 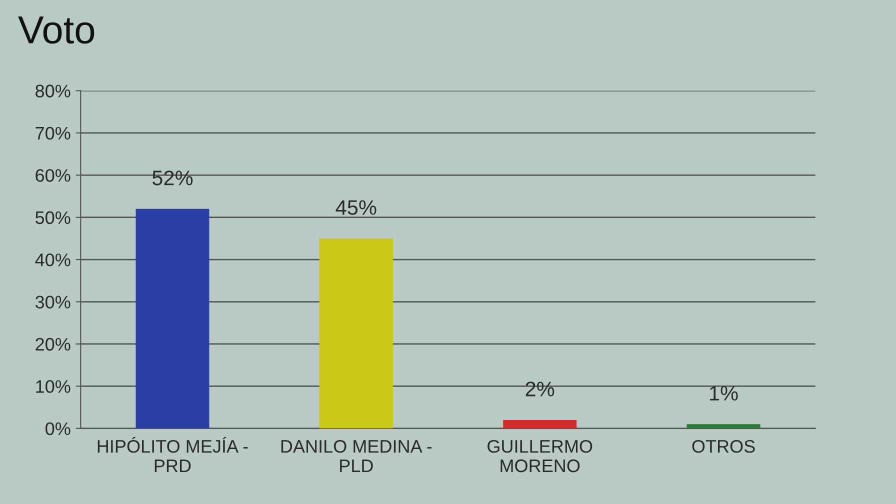 I want to click on y-tick-label: 60%, so click(x=53, y=175).